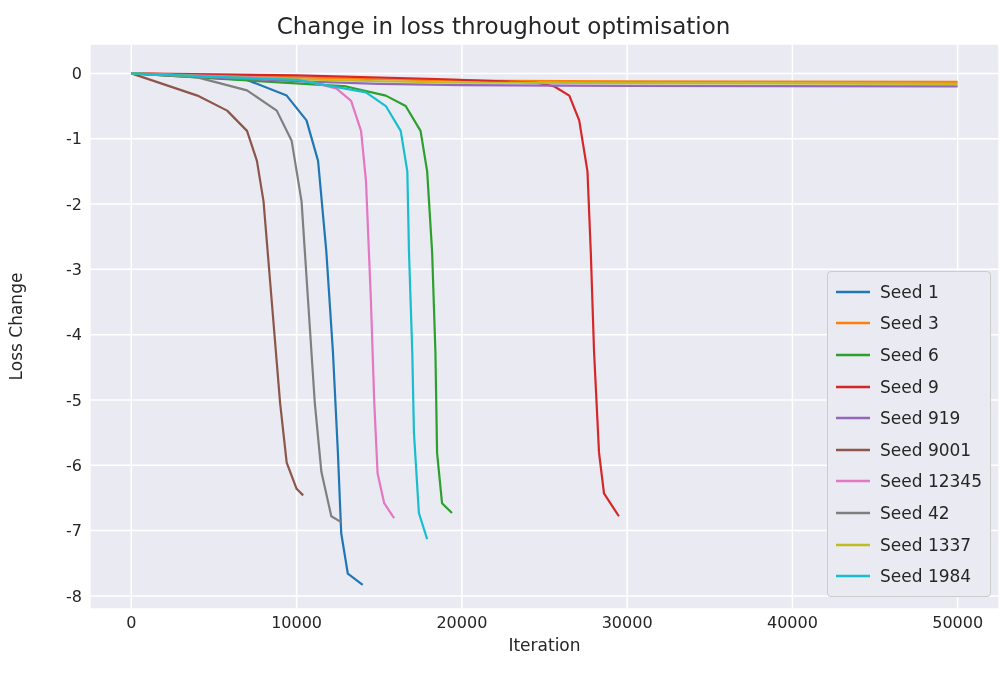  What do you see at coordinates (920, 418) in the screenshot?
I see `legend-label: Seed 919` at bounding box center [920, 418].